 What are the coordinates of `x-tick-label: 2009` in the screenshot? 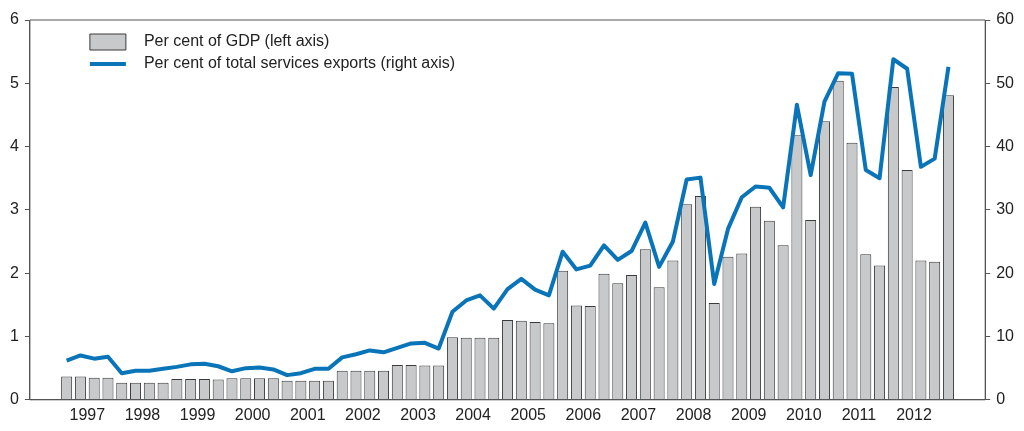 It's located at (748, 414).